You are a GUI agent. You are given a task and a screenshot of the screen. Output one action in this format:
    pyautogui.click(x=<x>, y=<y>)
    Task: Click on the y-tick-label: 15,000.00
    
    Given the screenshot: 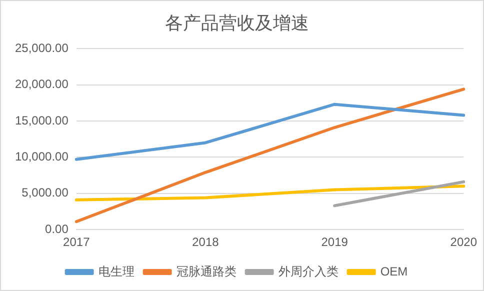 What is the action you would take?
    pyautogui.click(x=41, y=120)
    